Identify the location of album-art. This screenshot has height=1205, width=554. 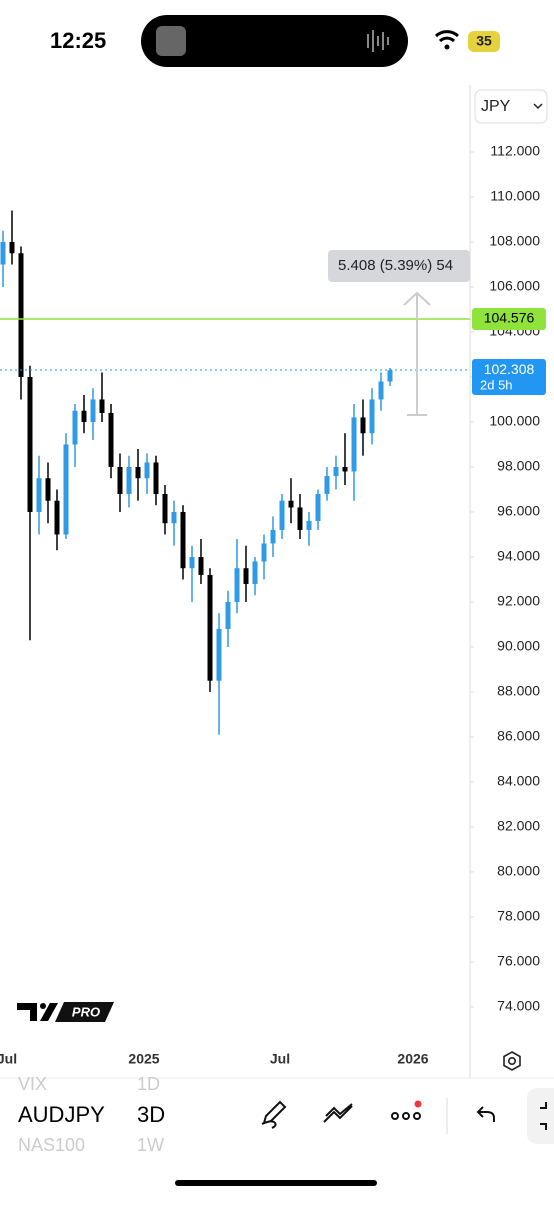
(171, 41).